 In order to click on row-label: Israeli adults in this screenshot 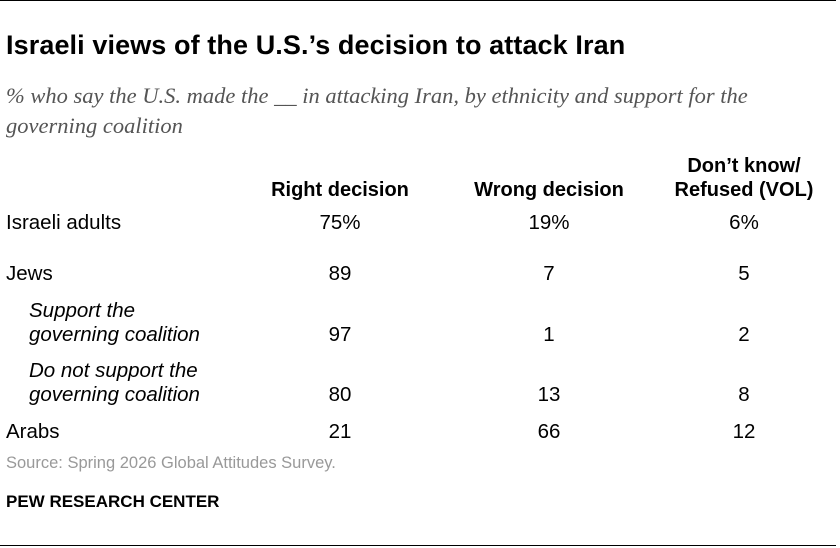, I will do `click(63, 223)`.